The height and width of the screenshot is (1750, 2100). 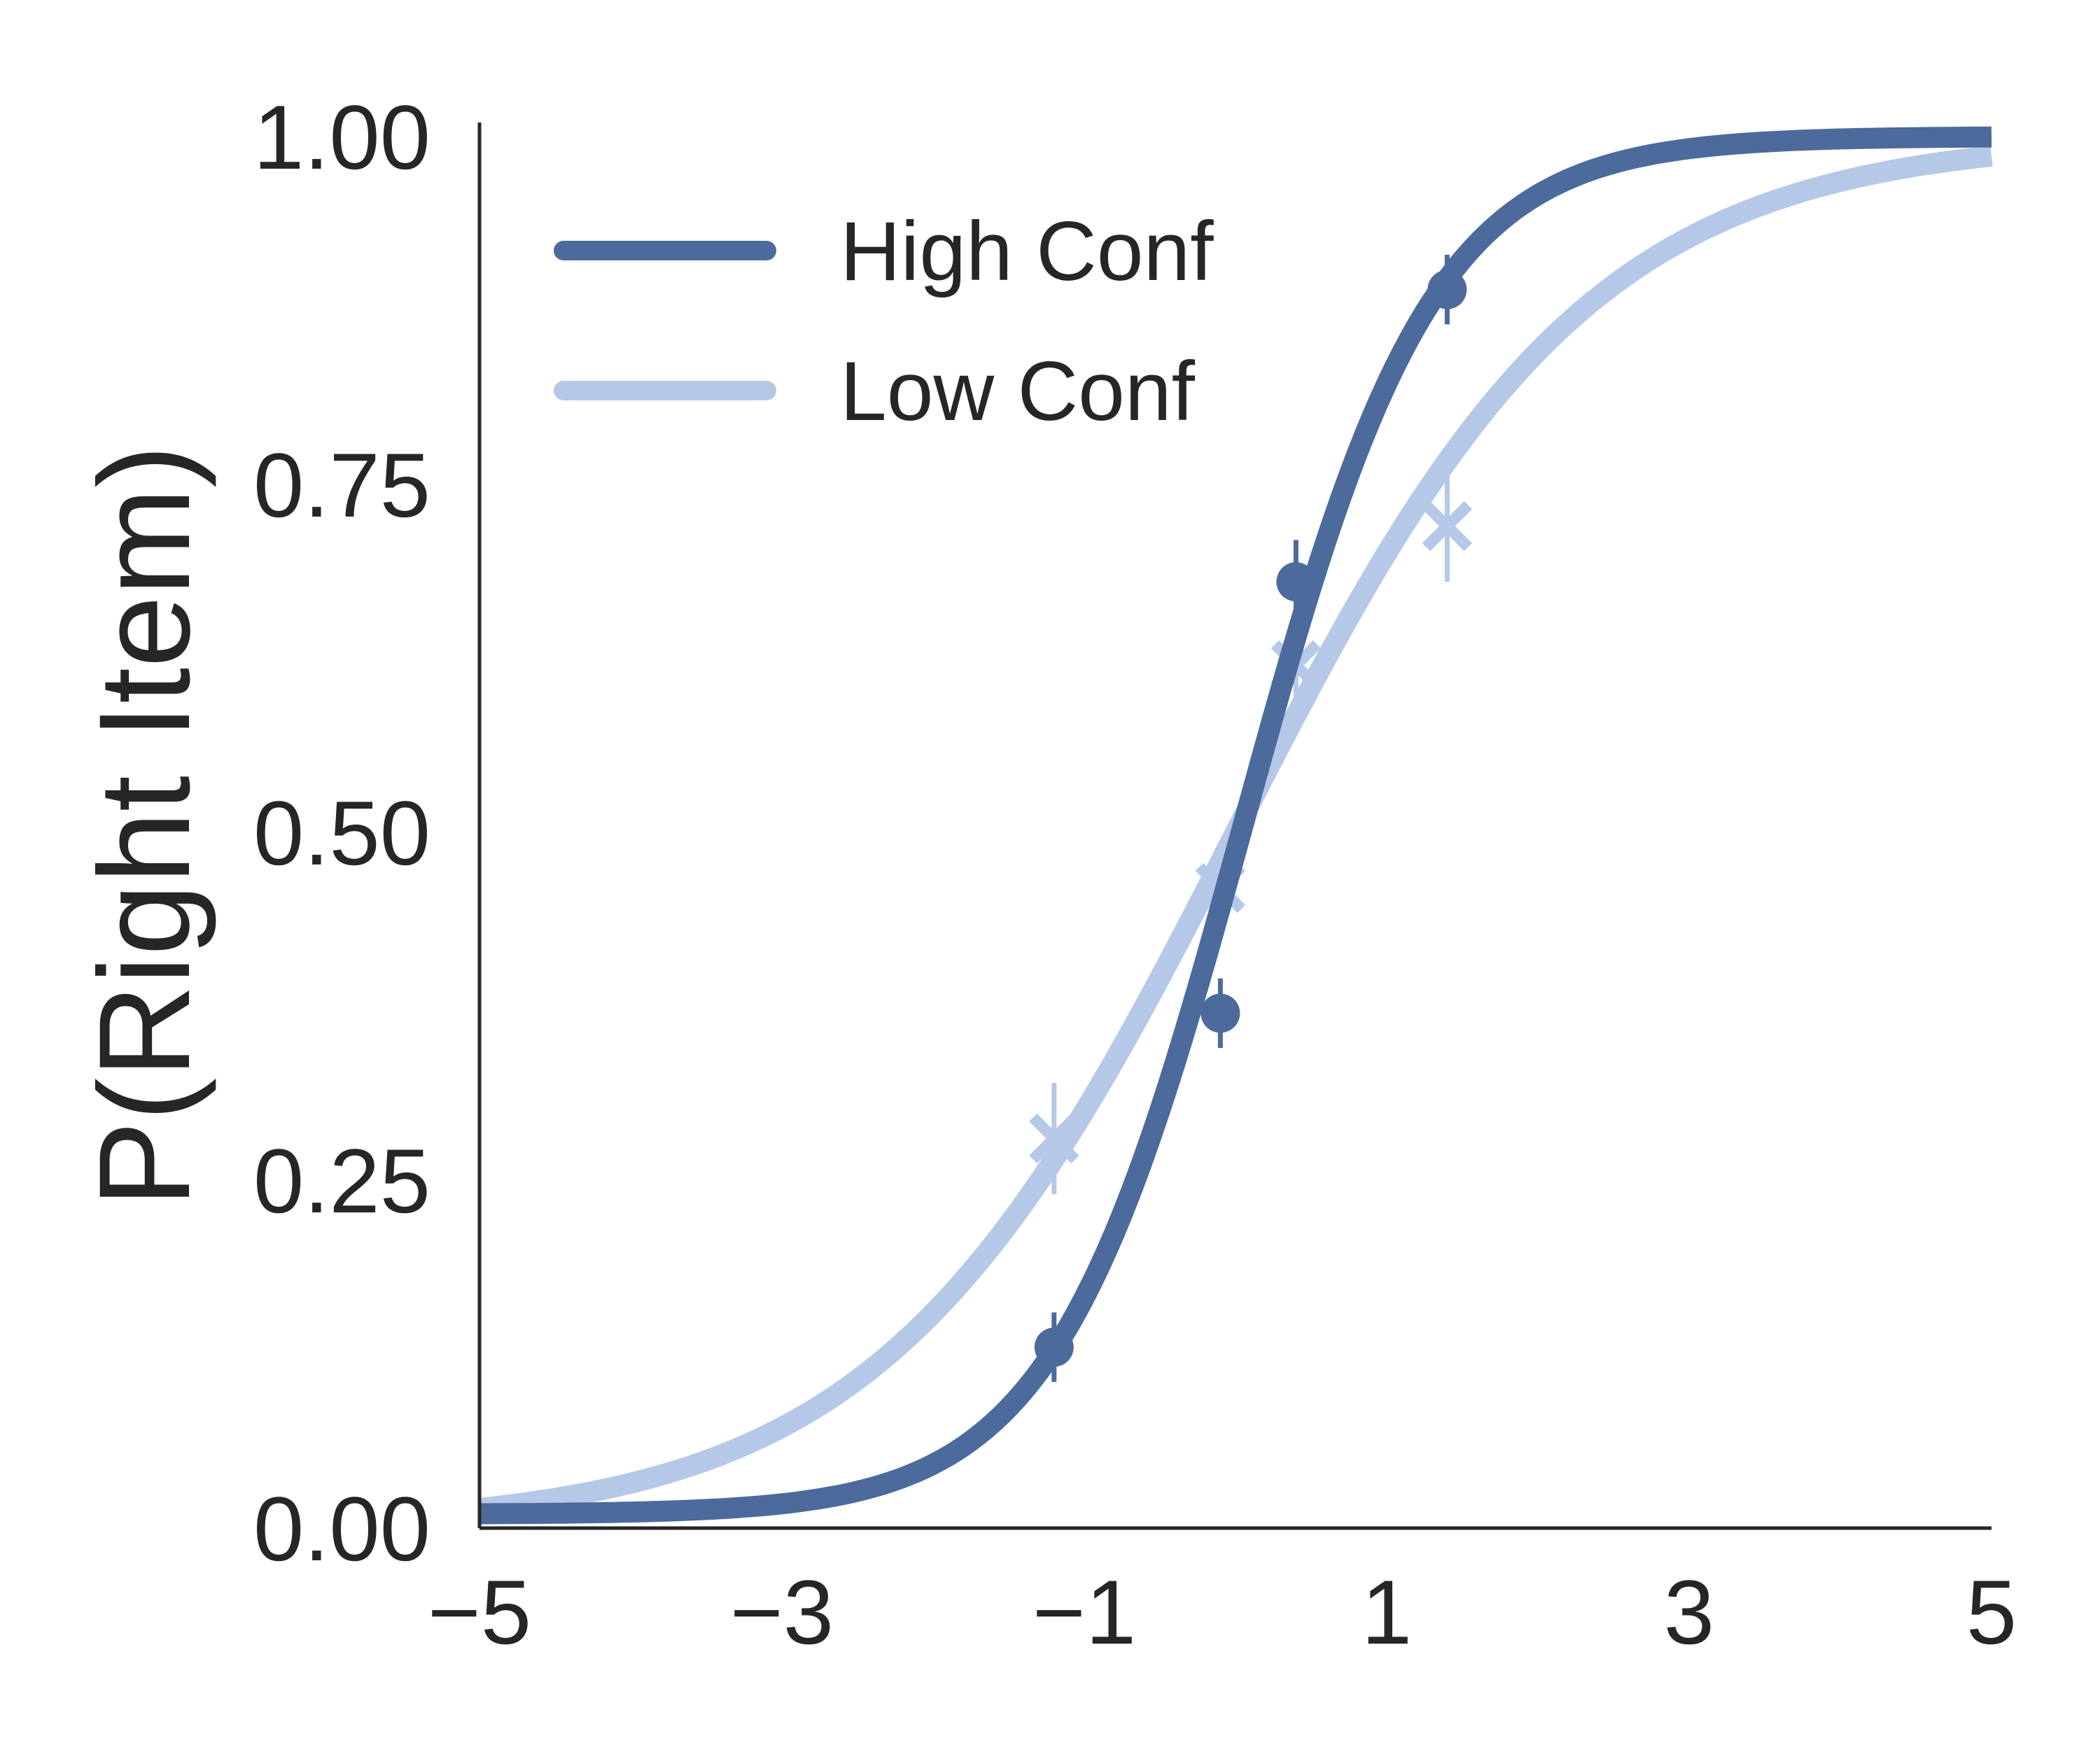 What do you see at coordinates (1027, 251) in the screenshot?
I see `legend-label: High Conf` at bounding box center [1027, 251].